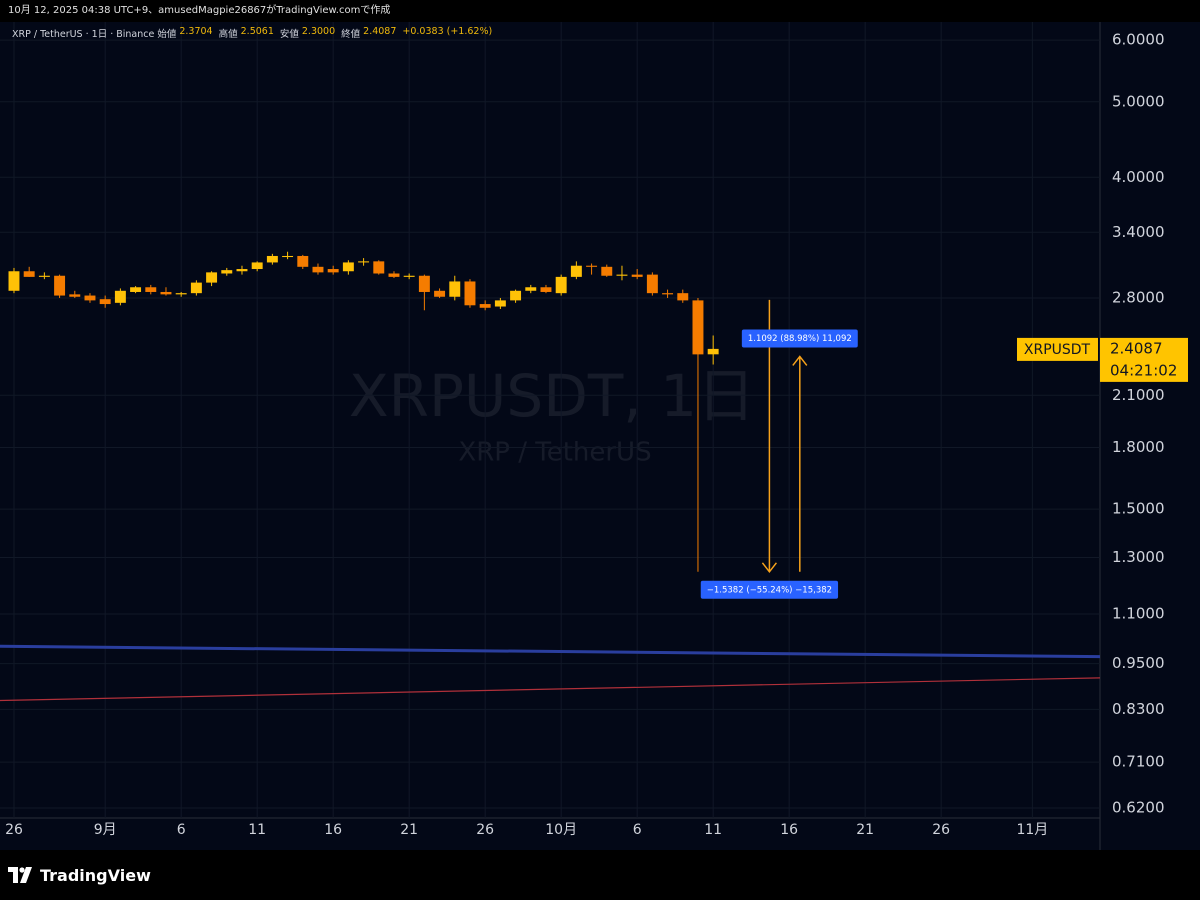 This screenshot has width=1200, height=900. Describe the element at coordinates (1138, 177) in the screenshot. I see `y-tick-label: 4.0000` at that location.